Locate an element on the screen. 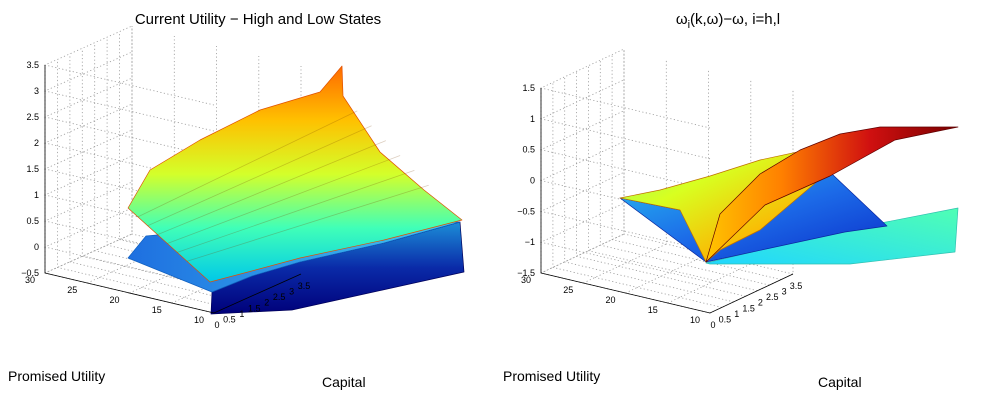  right-chart-x-tick: 2.5 is located at coordinates (772, 297).